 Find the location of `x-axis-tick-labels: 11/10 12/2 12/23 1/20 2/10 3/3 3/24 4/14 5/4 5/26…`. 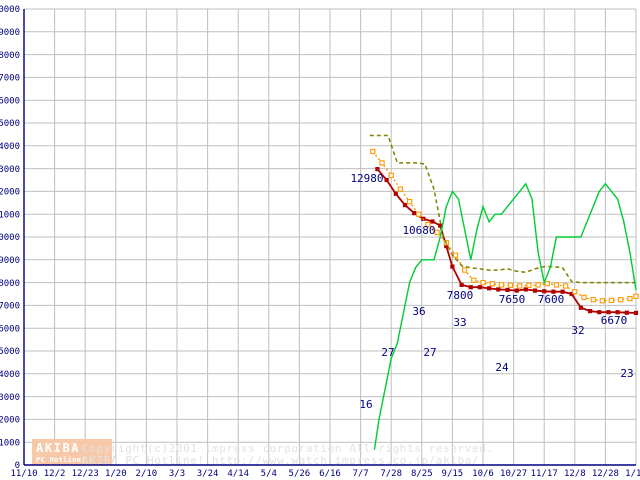

x-axis-tick-labels: 11/10 12/2 12/23 1/20 2/10 3/3 3/24 4/14 5/4 5/26… is located at coordinates (325, 474).